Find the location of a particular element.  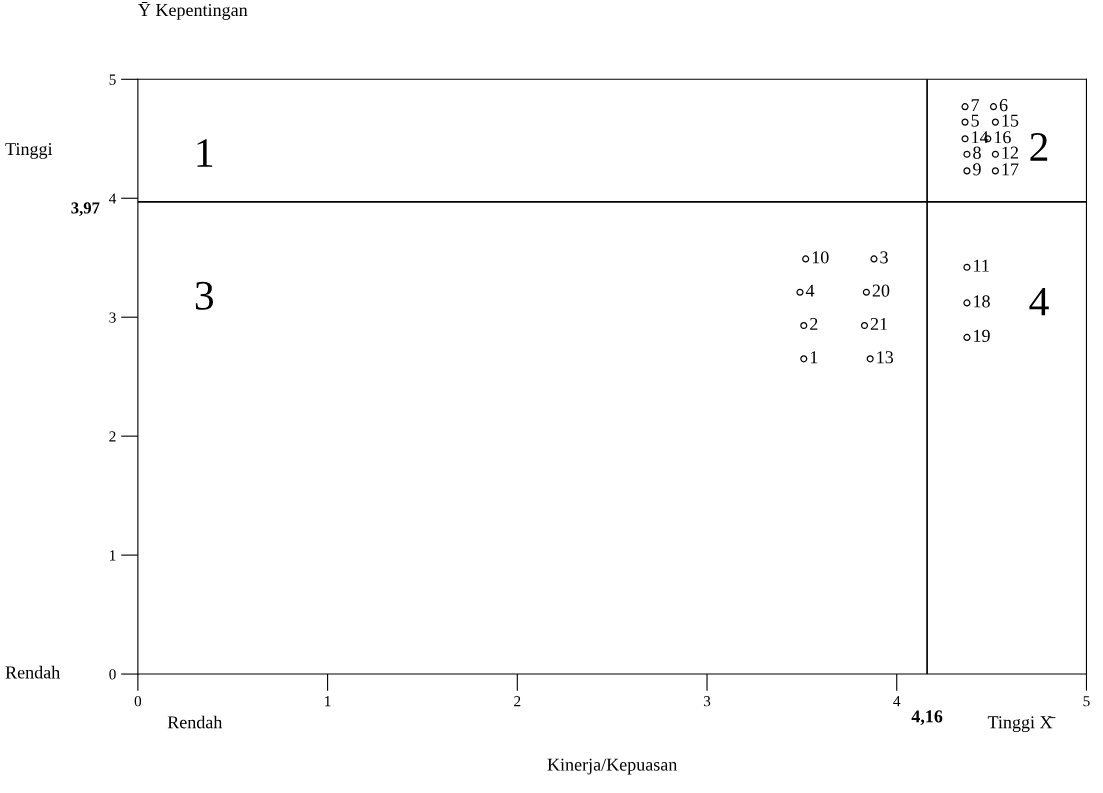

y-tick-label: 3 is located at coordinates (112, 317).